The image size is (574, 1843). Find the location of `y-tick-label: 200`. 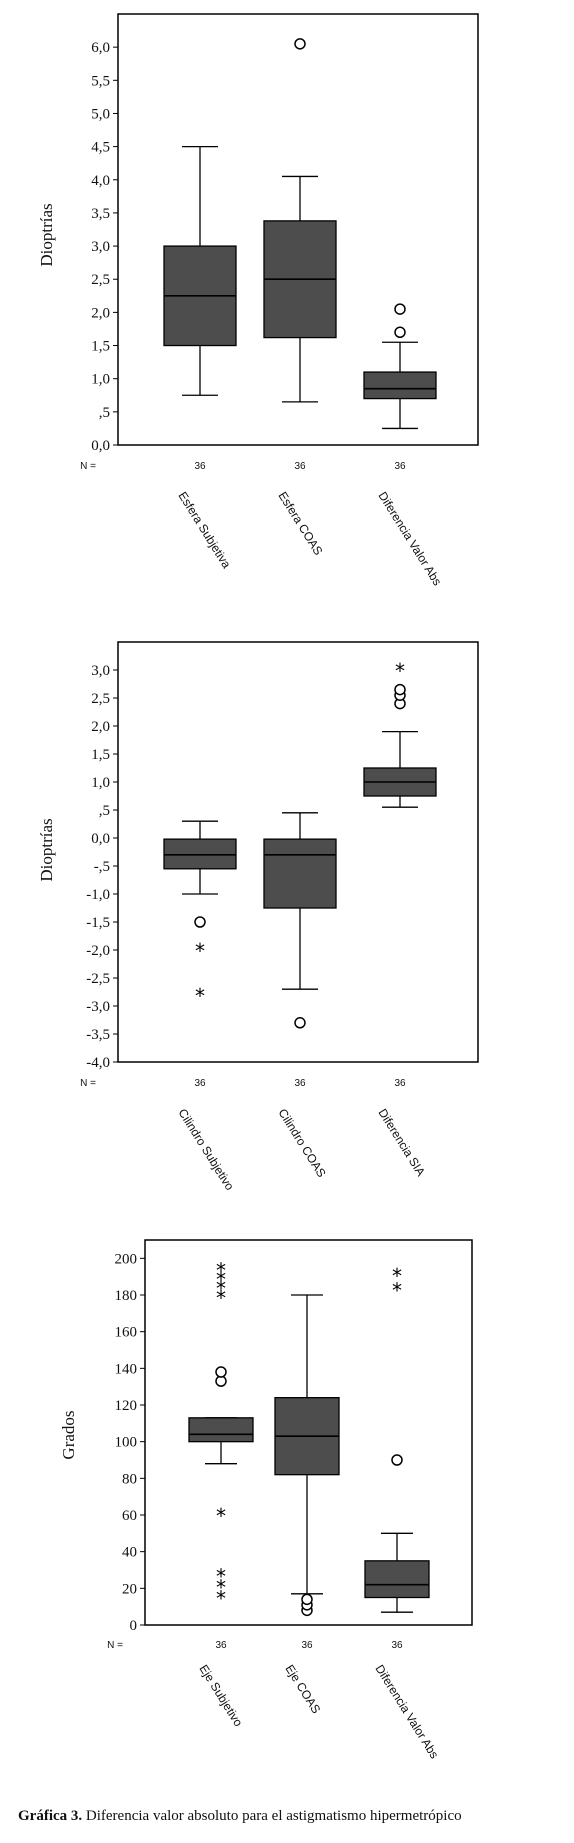

y-tick-label: 200 is located at coordinates (126, 1259).